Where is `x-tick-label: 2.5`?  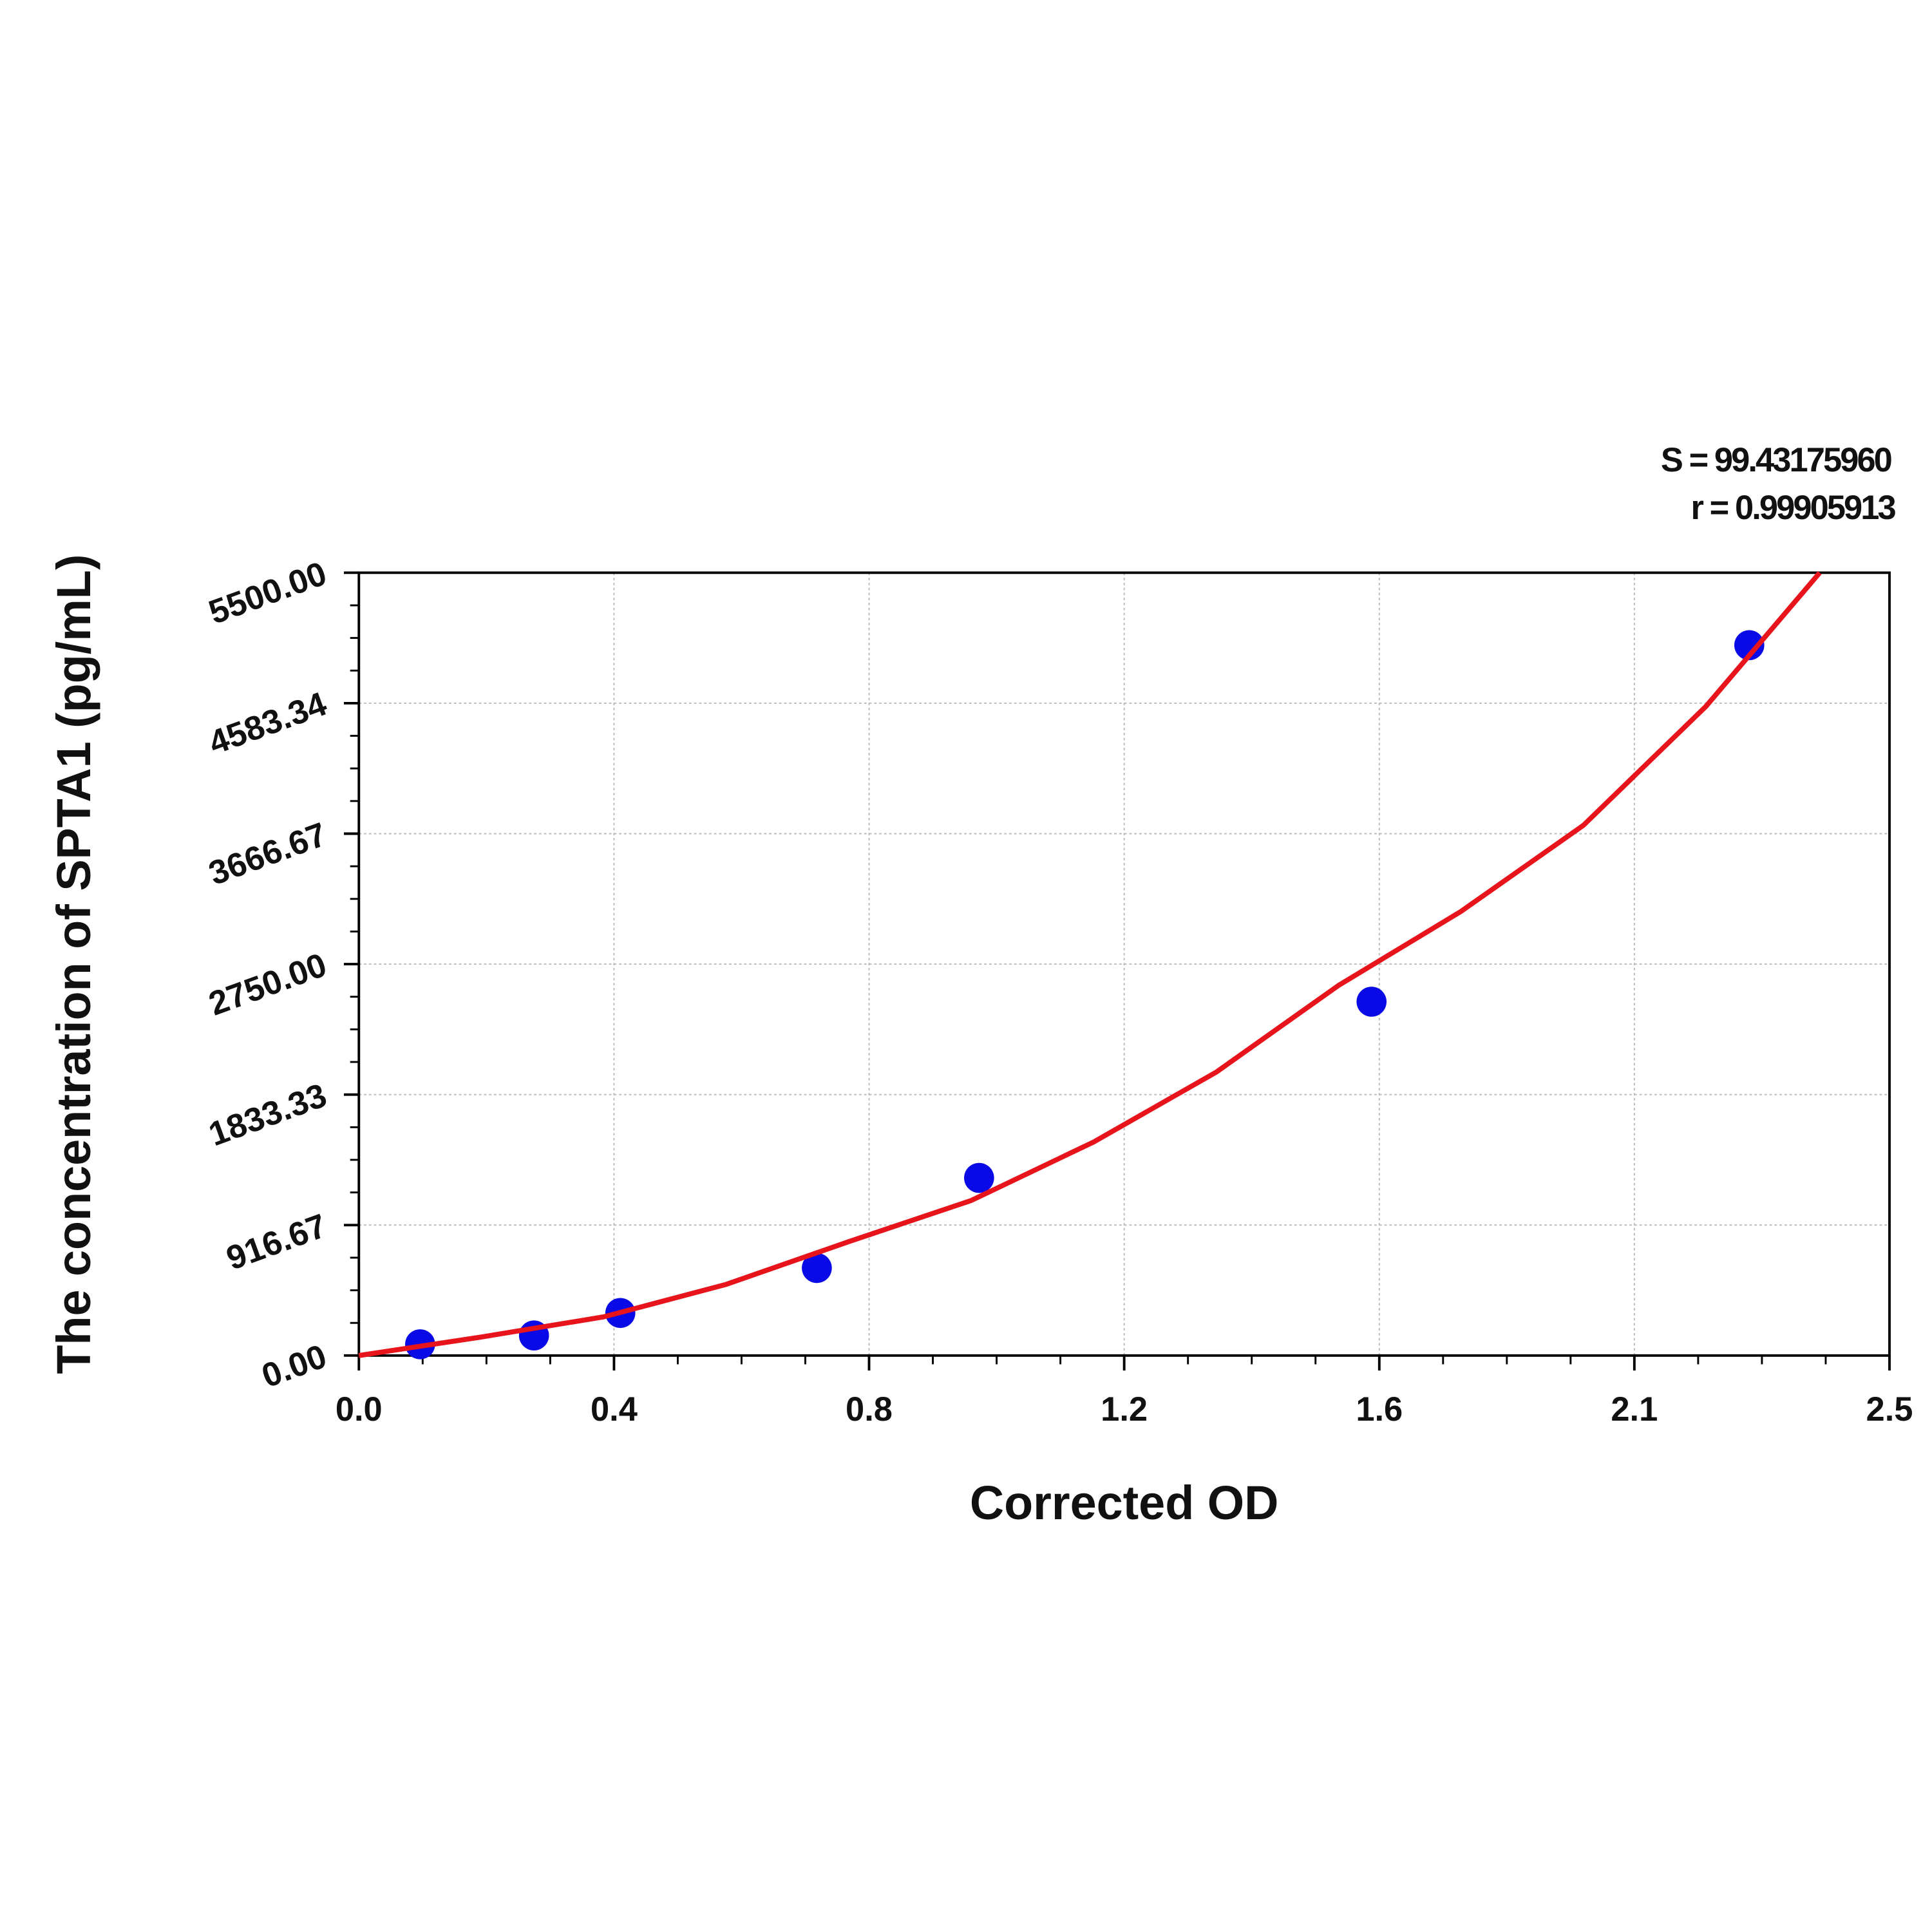
x-tick-label: 2.5 is located at coordinates (1890, 1409).